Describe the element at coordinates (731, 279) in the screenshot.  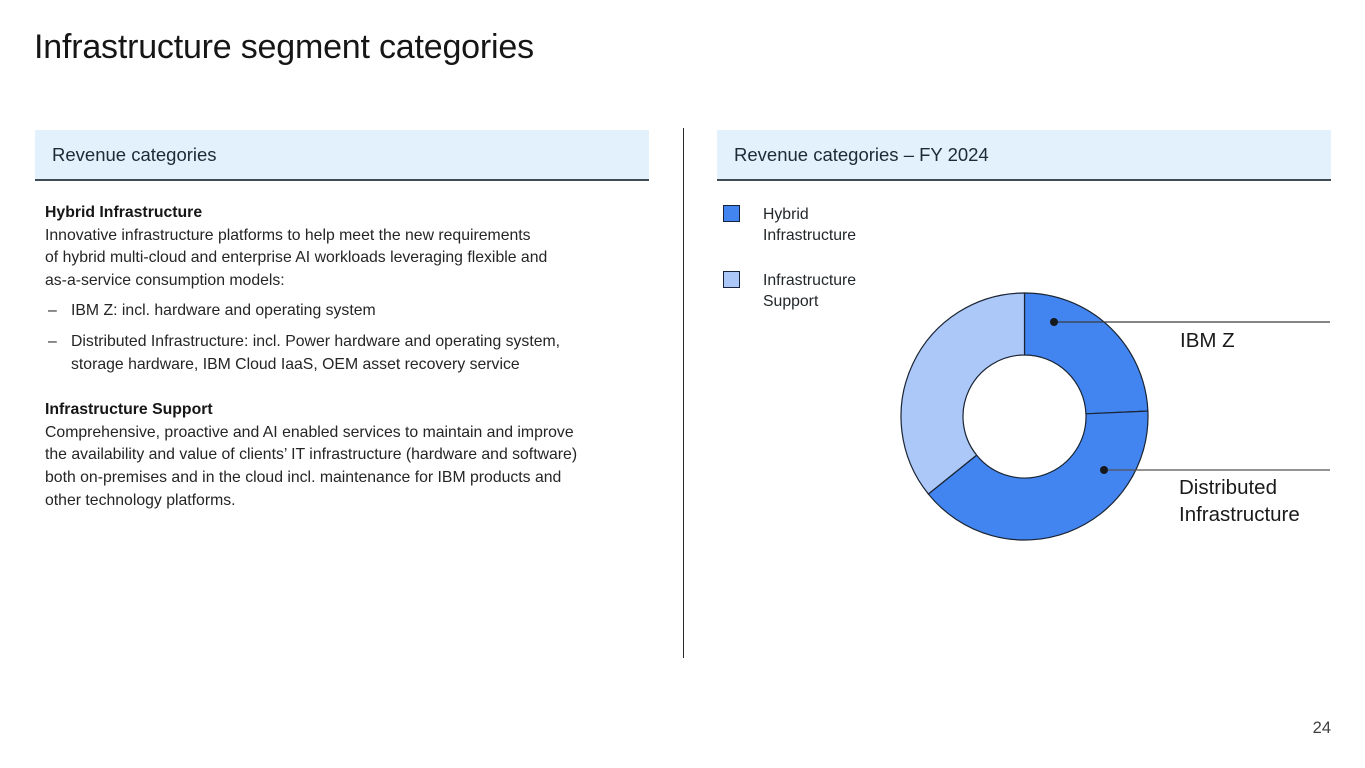
I see `legend-swatch-support-icon` at that location.